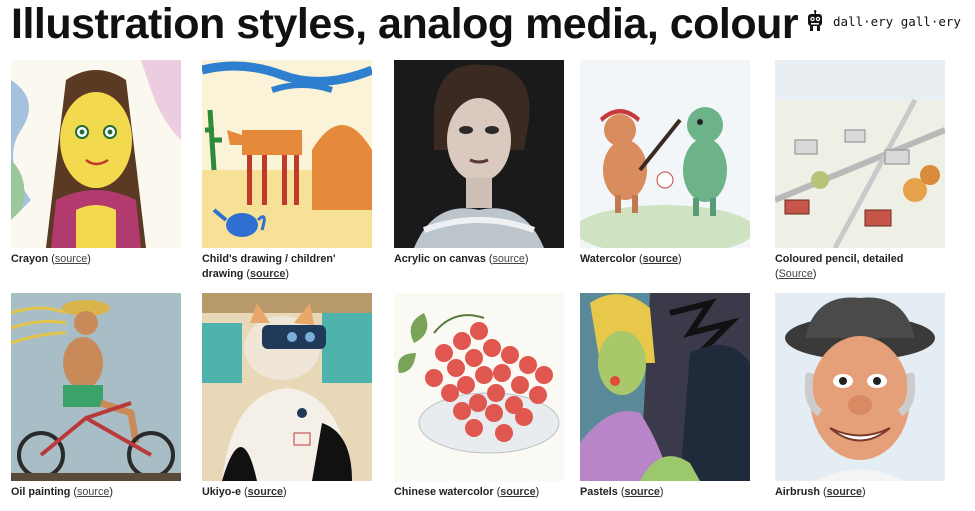  I want to click on card-caption: Airbrush (source), so click(820, 492).